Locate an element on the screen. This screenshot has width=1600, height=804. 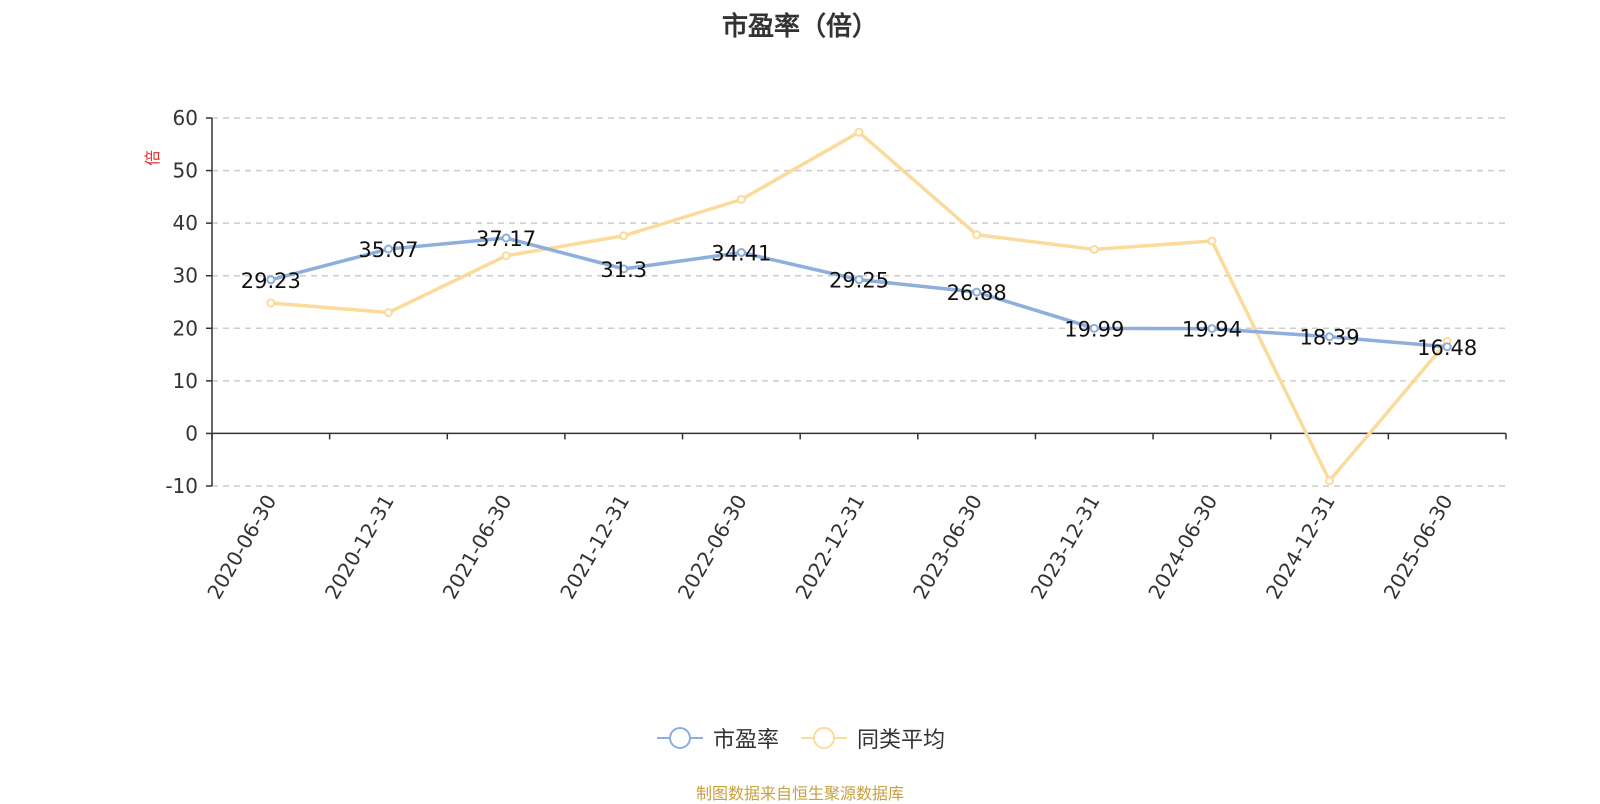
data-label-0-3: 31.3 is located at coordinates (623, 270).